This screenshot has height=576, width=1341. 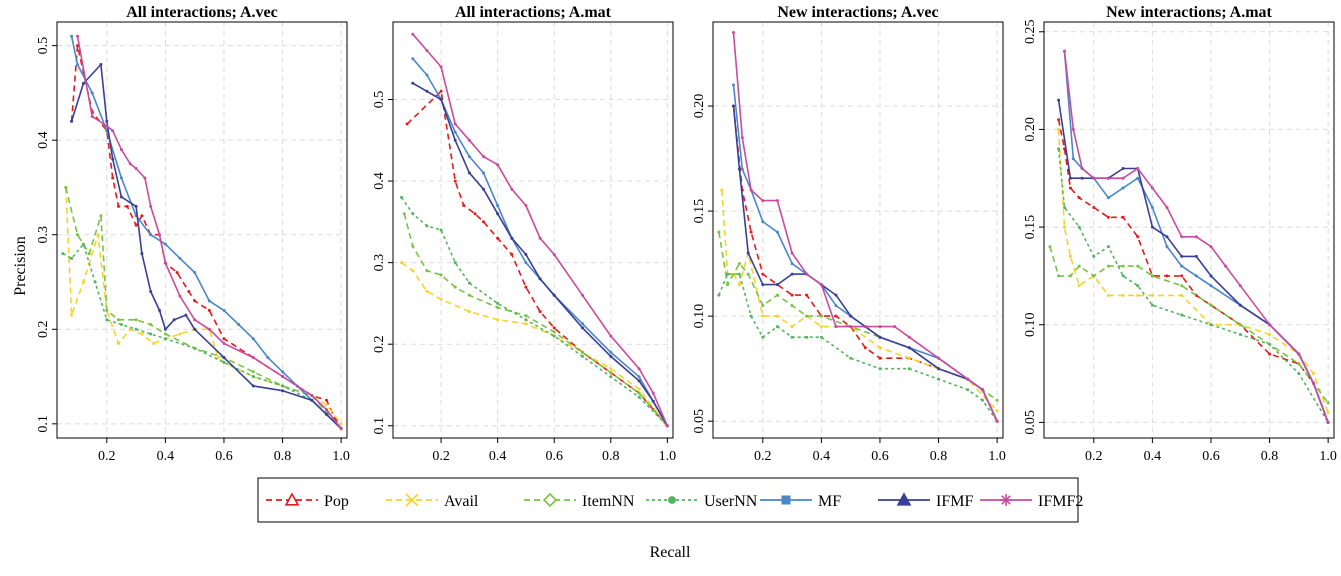 What do you see at coordinates (209, 232) in the screenshot?
I see `series-line-ifmf2` at bounding box center [209, 232].